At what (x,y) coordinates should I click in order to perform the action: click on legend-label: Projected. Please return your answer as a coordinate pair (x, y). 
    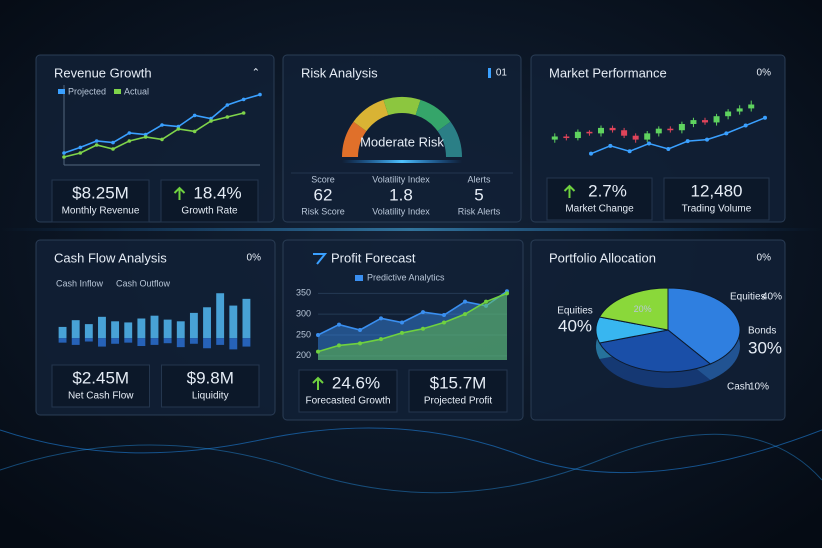
    Looking at the image, I should click on (87, 91).